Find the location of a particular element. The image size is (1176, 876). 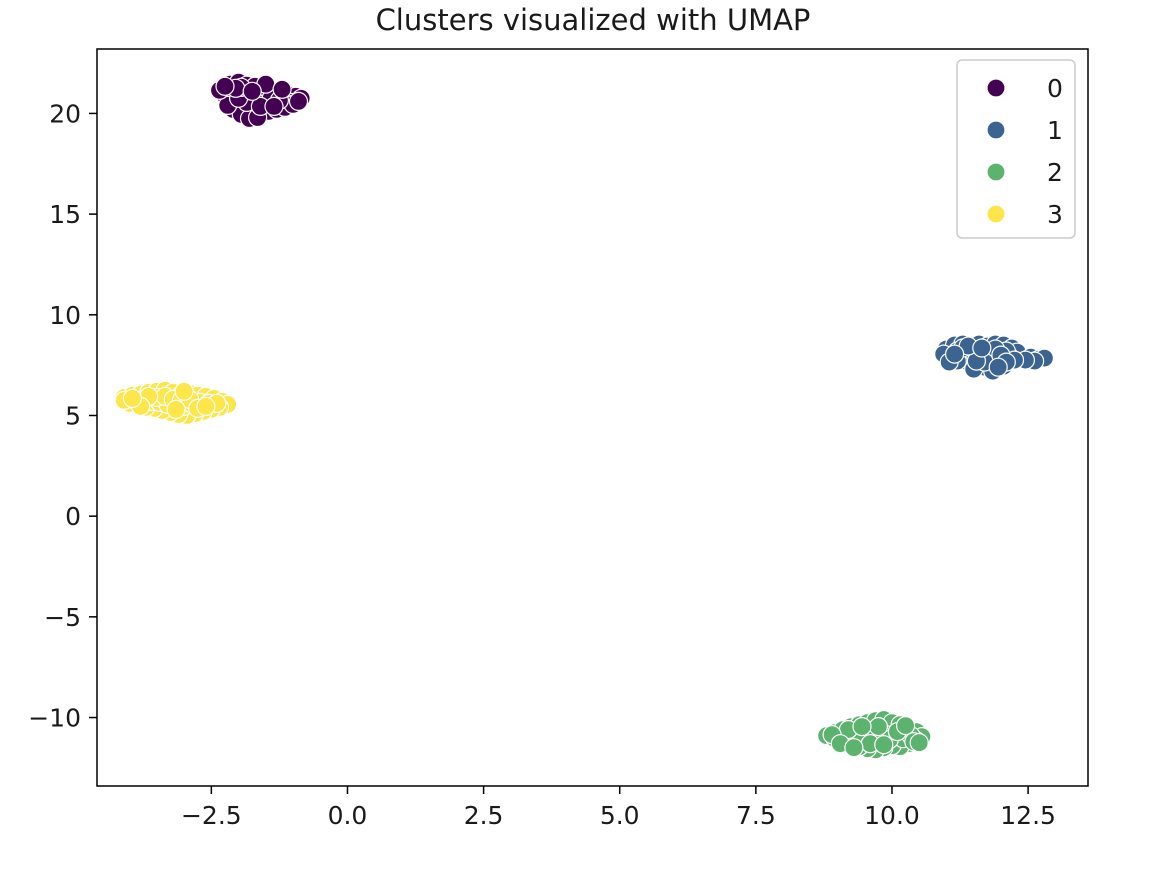

x-tick-label: 5.0 is located at coordinates (620, 815).